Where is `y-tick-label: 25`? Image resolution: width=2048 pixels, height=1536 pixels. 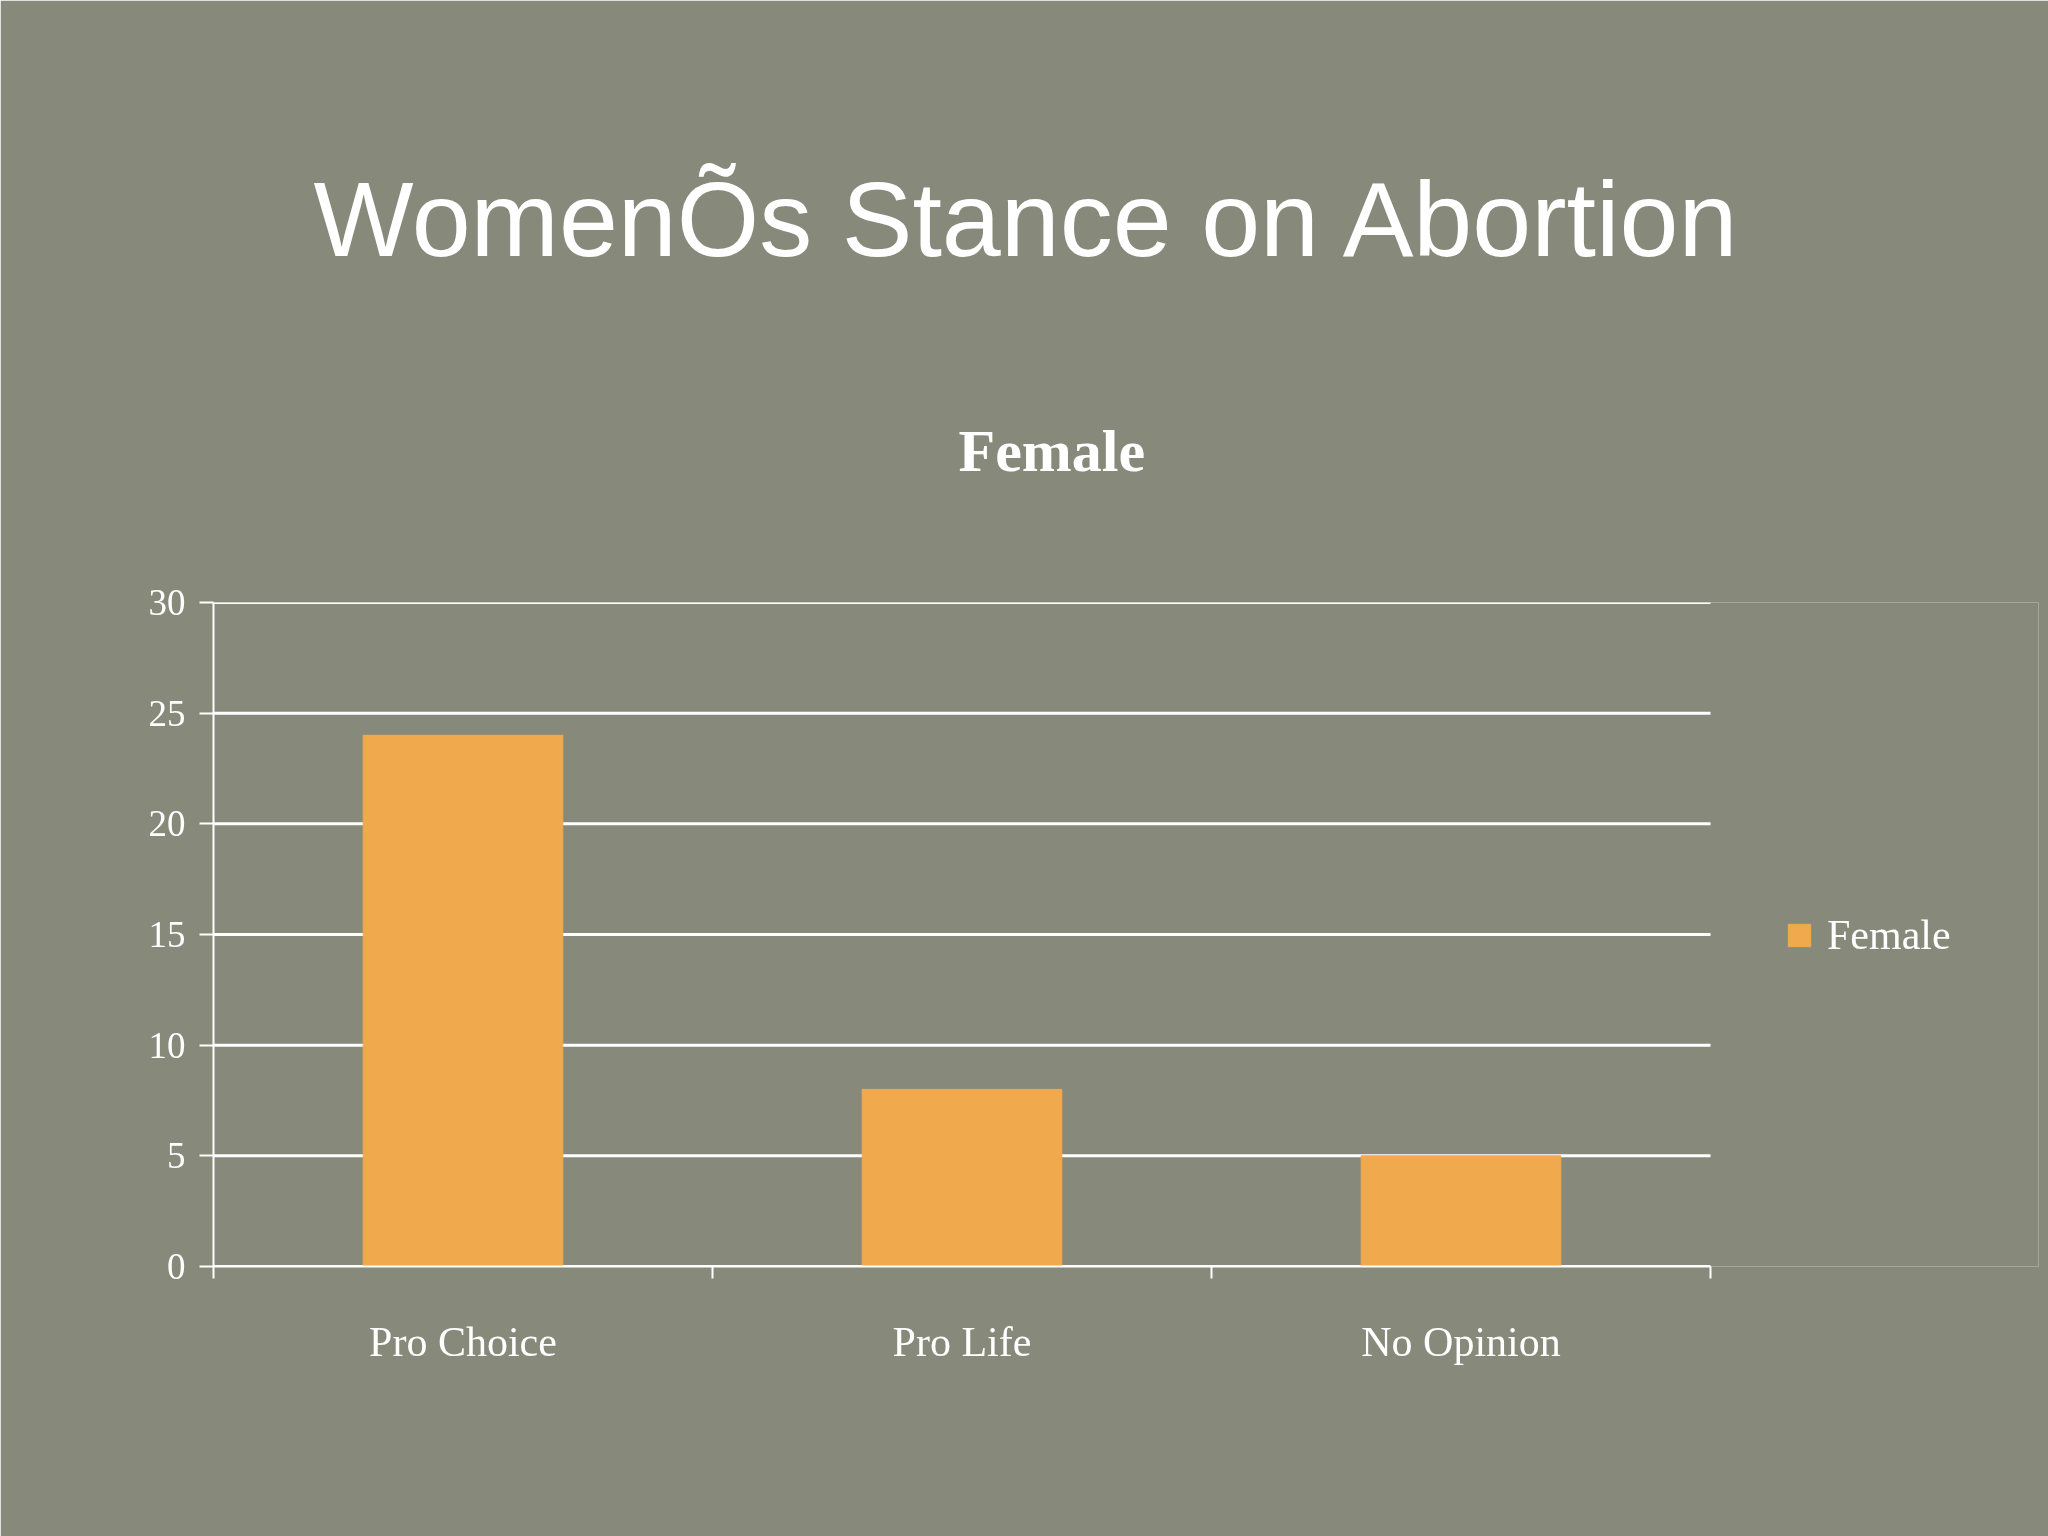 y-tick-label: 25 is located at coordinates (167, 713).